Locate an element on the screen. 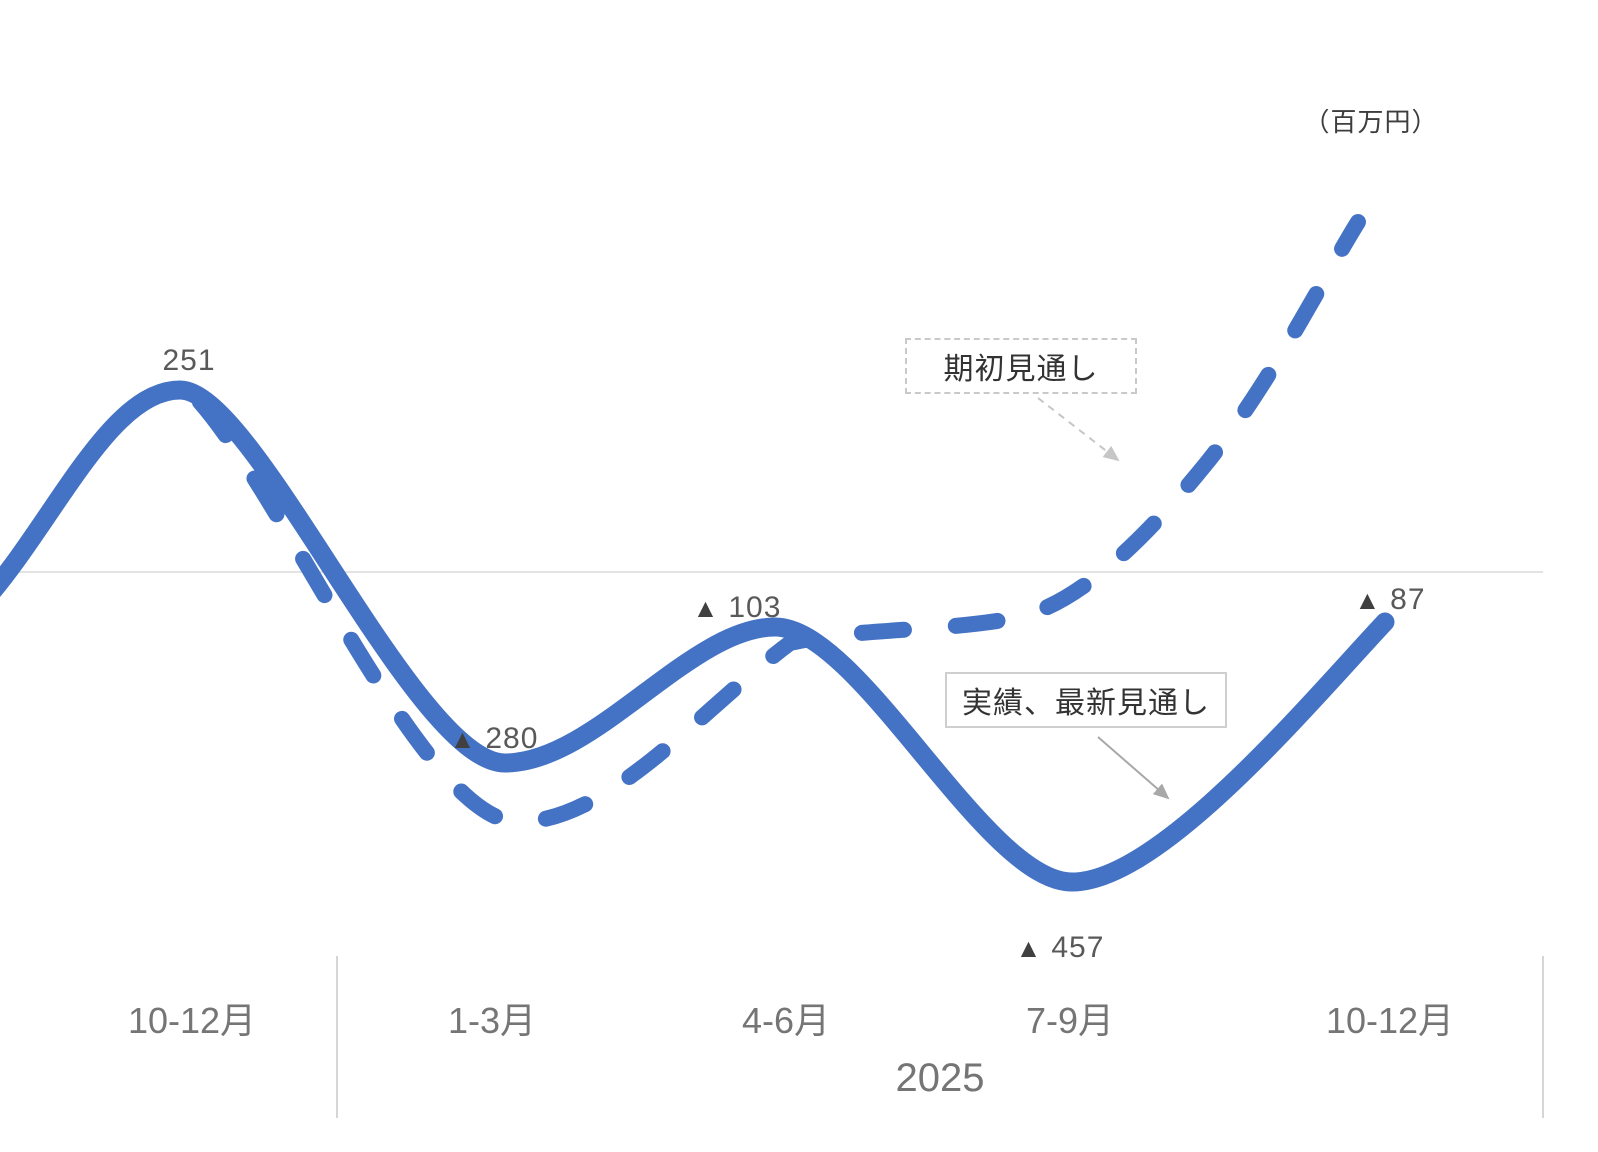 This screenshot has width=1598, height=1152. x-axis-label-q4: 7-9月 is located at coordinates (1070, 1020).